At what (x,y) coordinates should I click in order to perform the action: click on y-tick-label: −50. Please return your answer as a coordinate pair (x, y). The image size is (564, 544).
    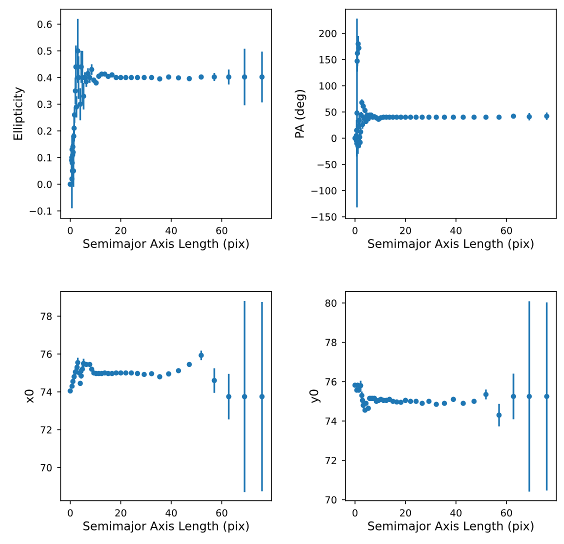
    Looking at the image, I should click on (327, 164).